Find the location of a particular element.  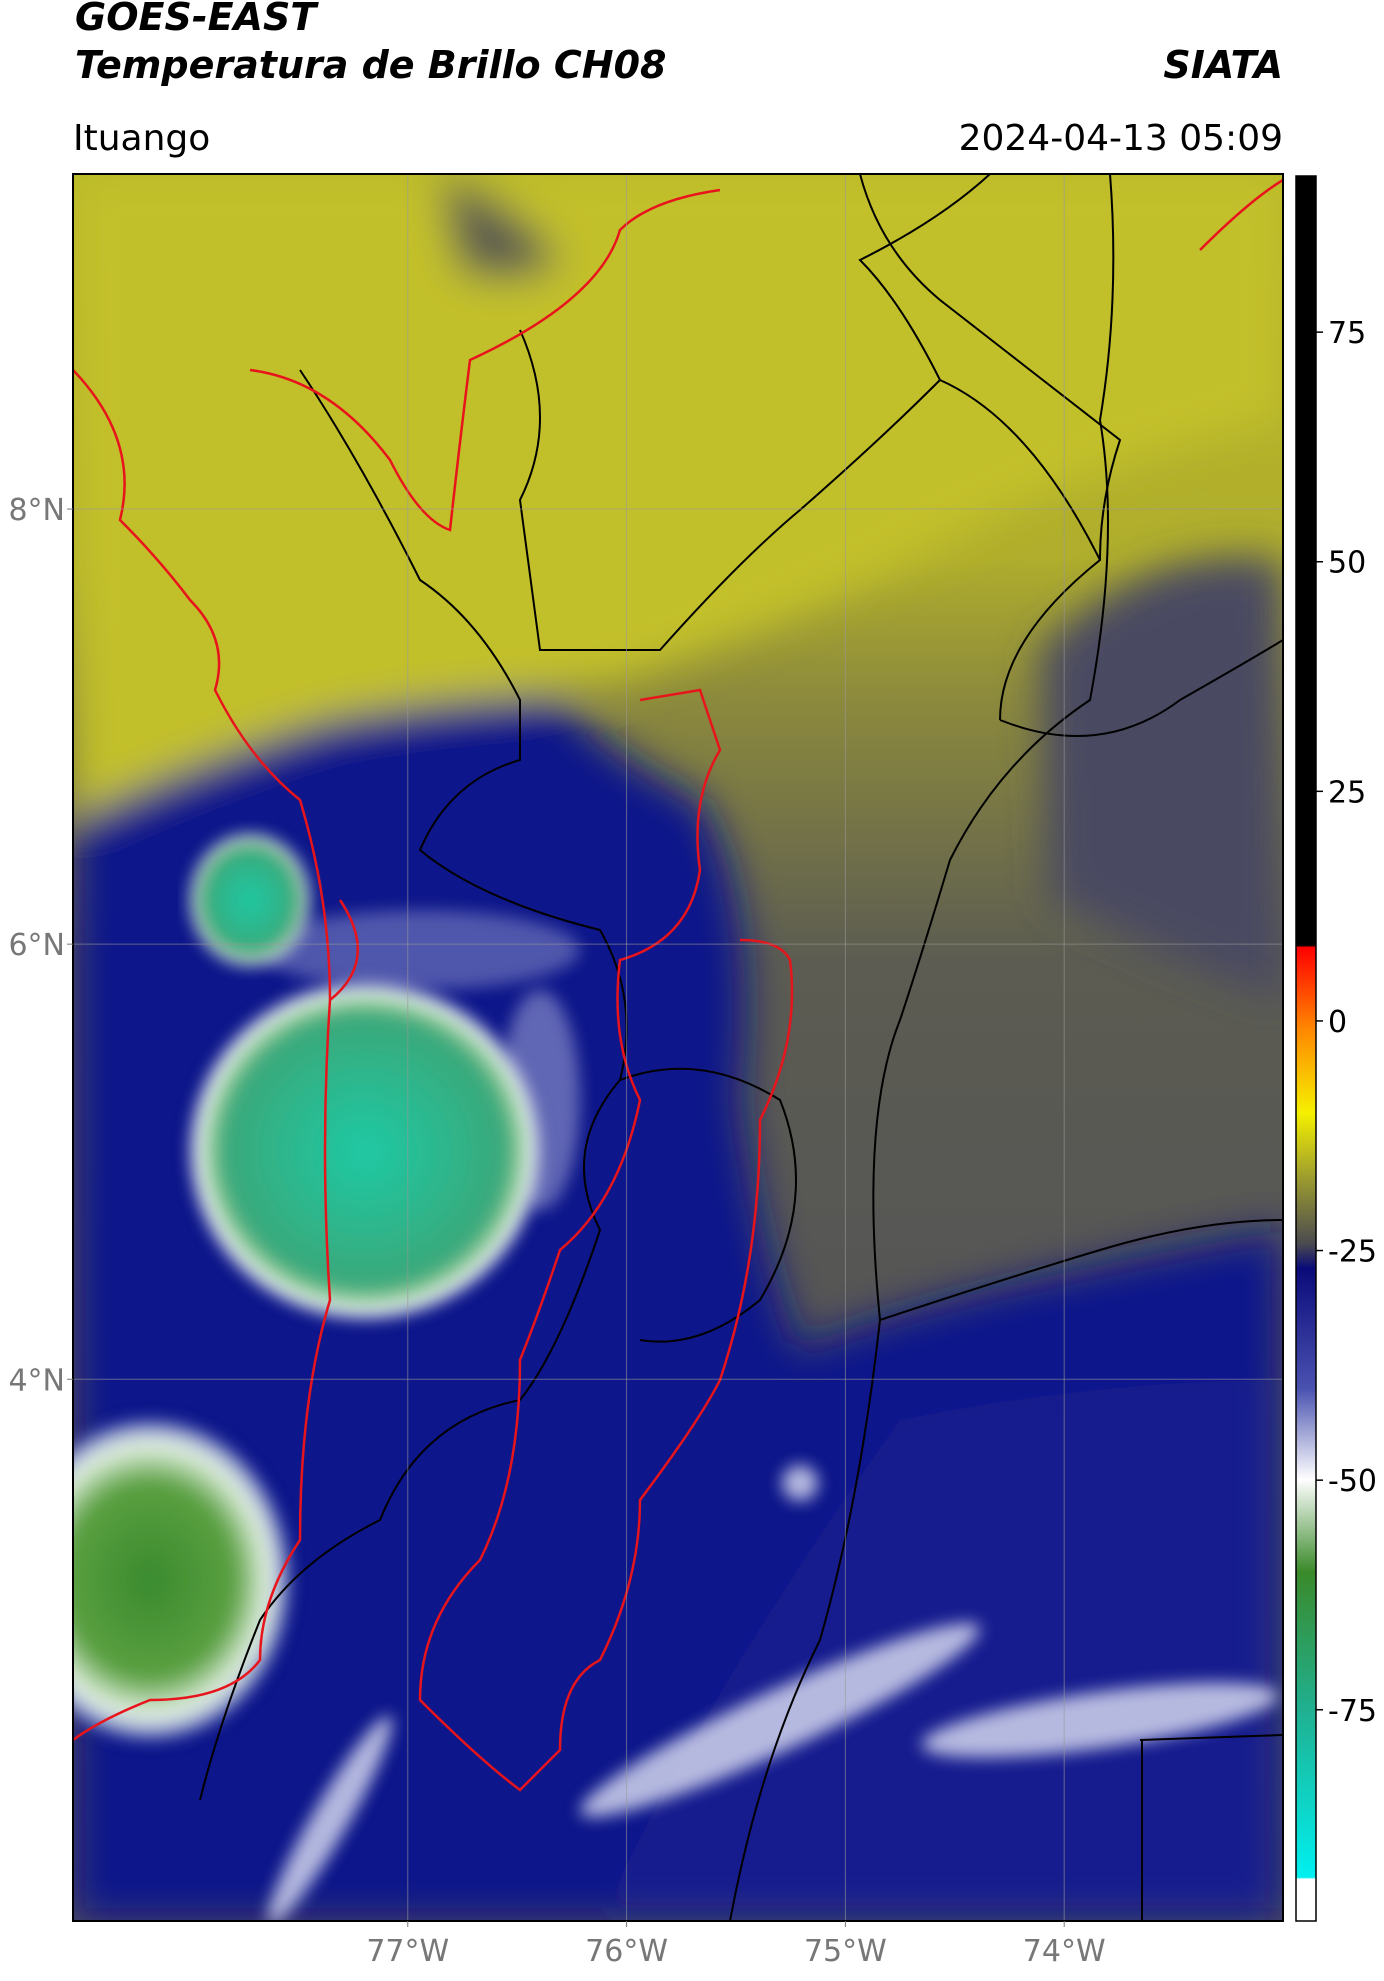

x-tick-label: 76°W is located at coordinates (626, 1951).